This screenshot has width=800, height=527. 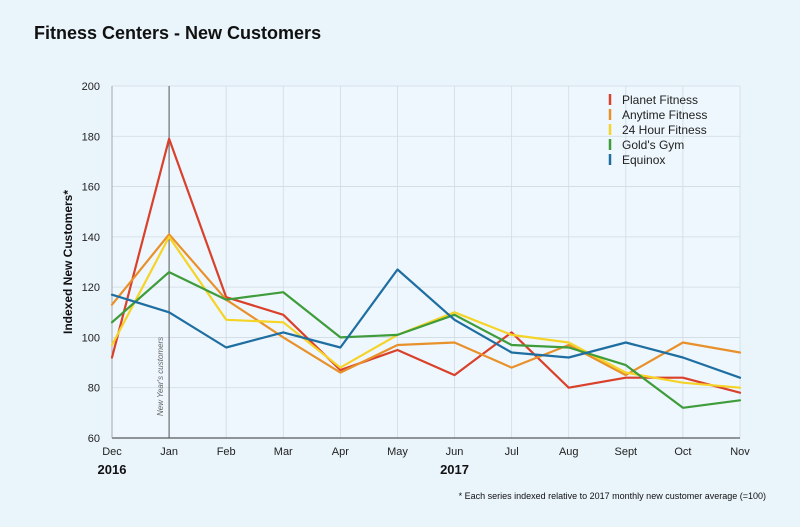 What do you see at coordinates (160, 376) in the screenshot?
I see `annotation-label: New Year's customers` at bounding box center [160, 376].